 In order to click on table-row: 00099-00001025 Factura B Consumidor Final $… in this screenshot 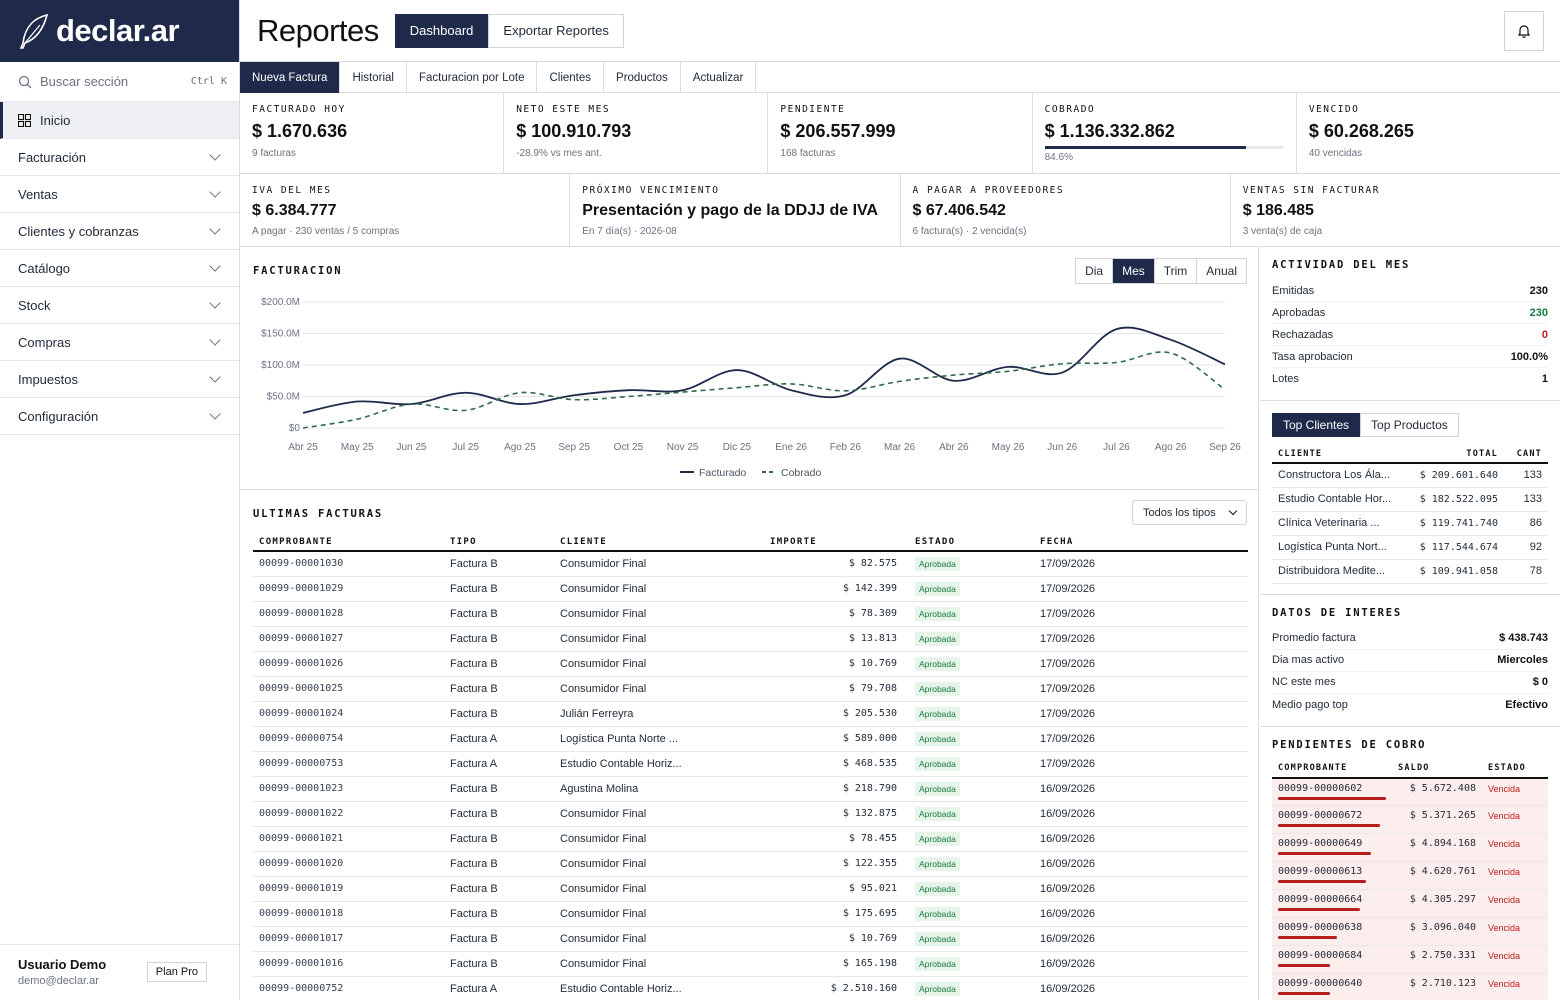, I will do `click(750, 689)`.